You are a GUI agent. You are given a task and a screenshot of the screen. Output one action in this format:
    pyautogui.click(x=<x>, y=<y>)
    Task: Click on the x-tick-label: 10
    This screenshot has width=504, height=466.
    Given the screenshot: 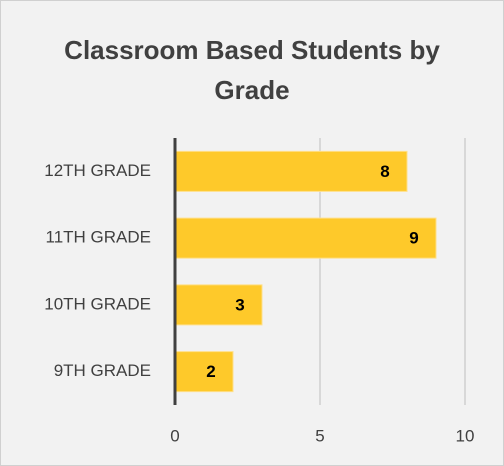 What is the action you would take?
    pyautogui.click(x=465, y=435)
    